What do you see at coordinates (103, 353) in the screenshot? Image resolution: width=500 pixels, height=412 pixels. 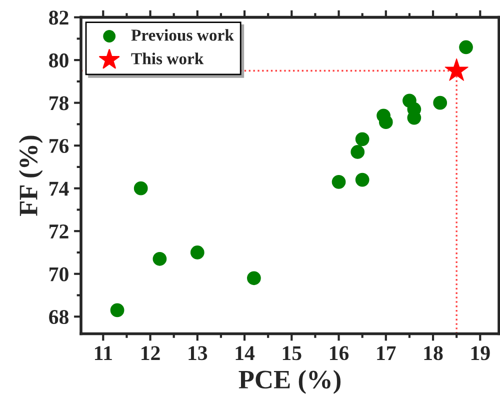 I see `x-tick-label: 11` at bounding box center [103, 353].